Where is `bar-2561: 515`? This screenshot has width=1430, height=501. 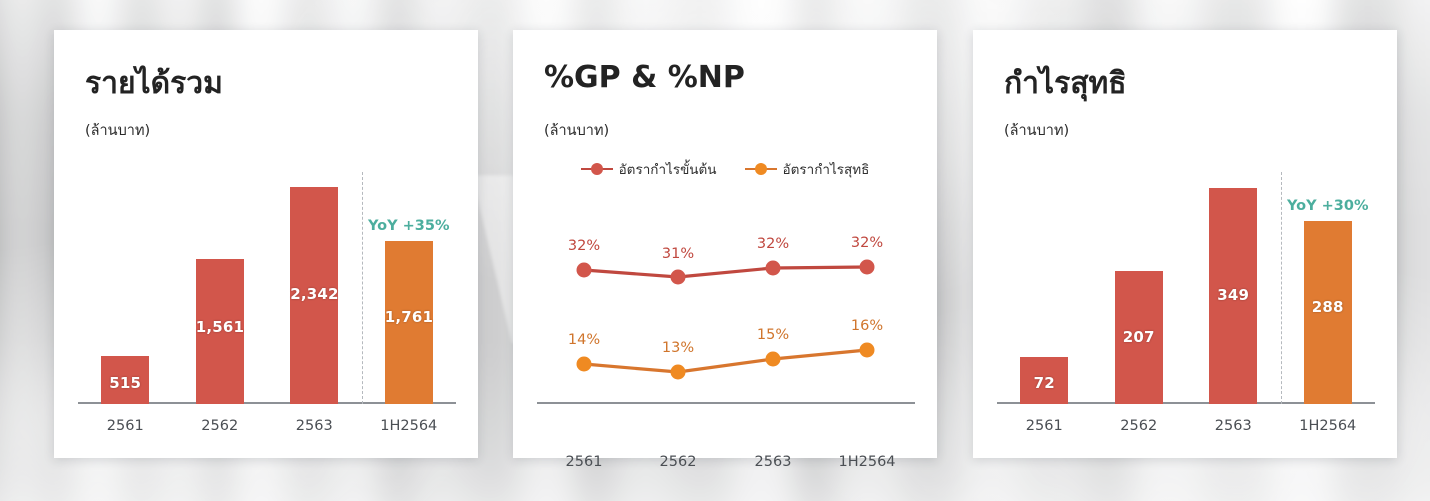
bar-2561: 515 is located at coordinates (125, 380).